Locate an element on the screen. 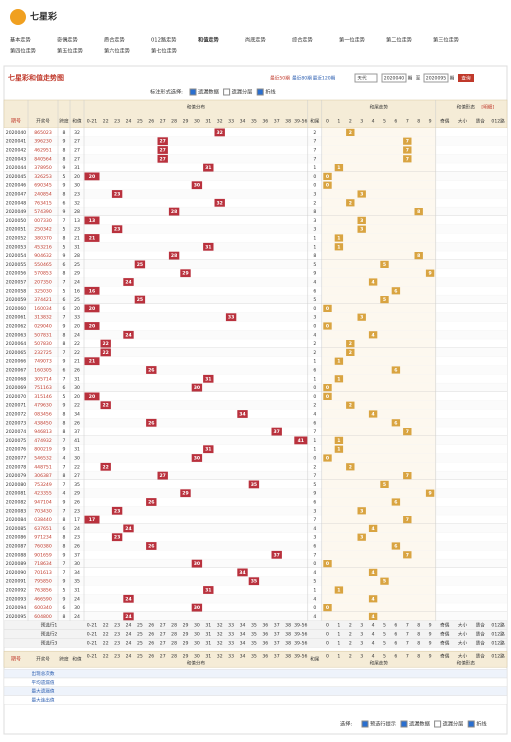  nav-tab: 第一位走势 is located at coordinates (352, 40).